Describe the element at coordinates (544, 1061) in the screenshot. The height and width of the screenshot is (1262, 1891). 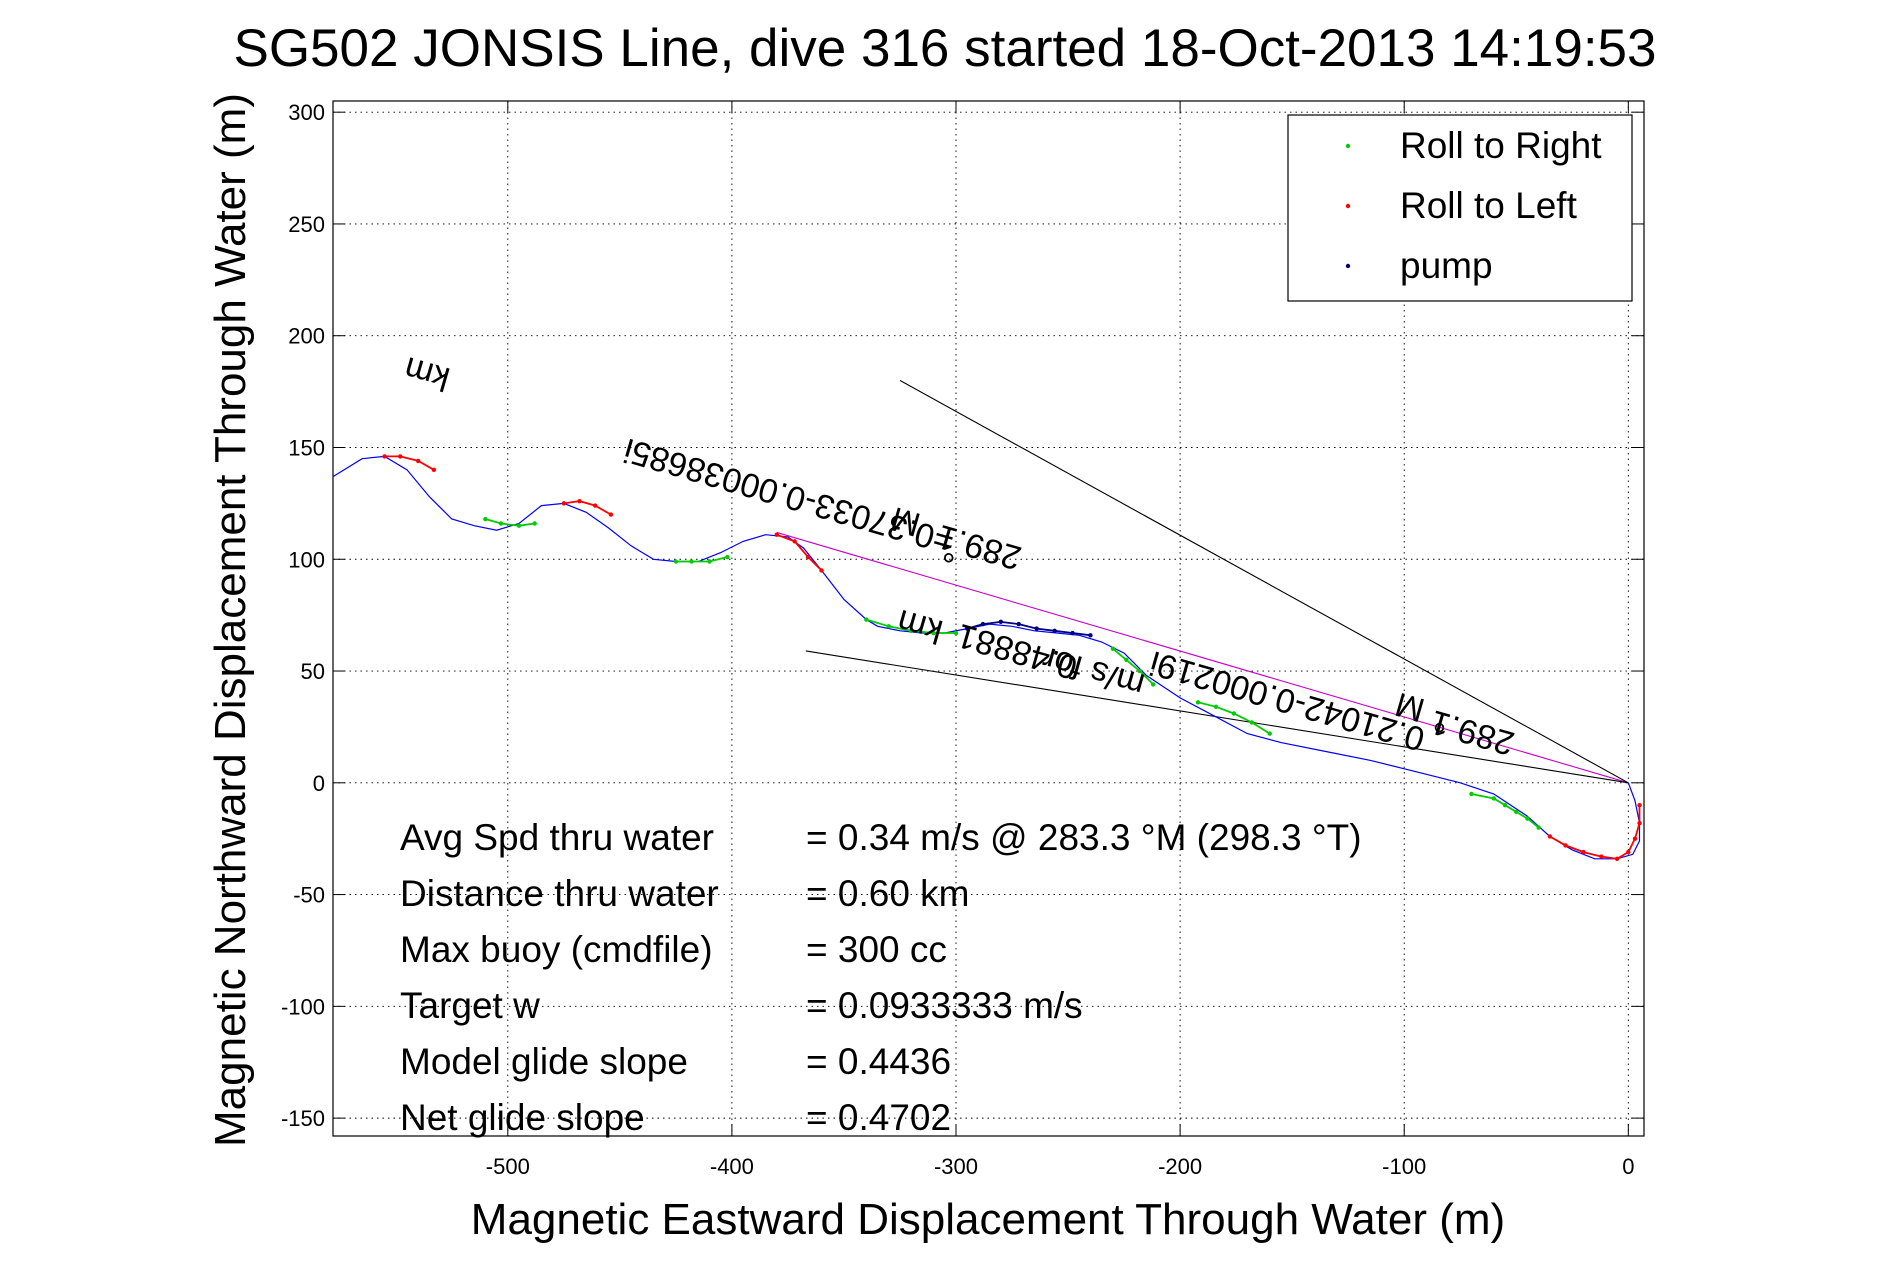
I see `stat-label: Model glide slope` at that location.